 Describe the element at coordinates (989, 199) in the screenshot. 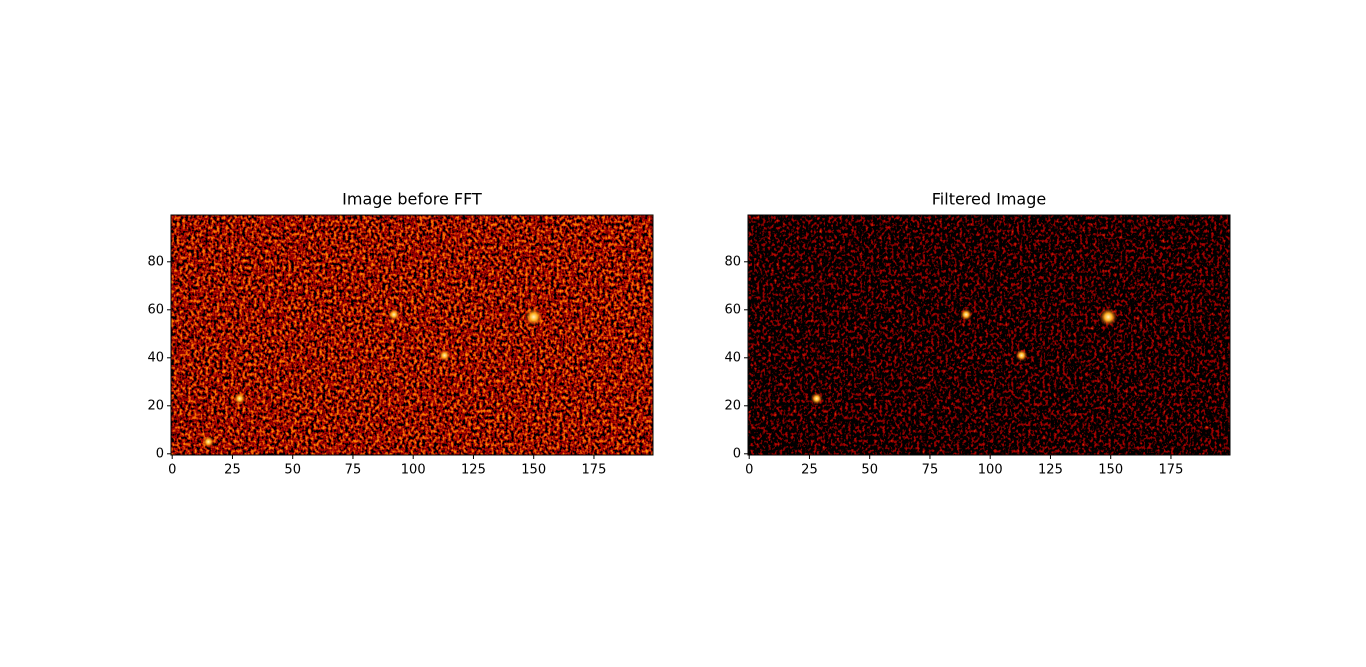

I see `chart-title: Filtered Image` at that location.